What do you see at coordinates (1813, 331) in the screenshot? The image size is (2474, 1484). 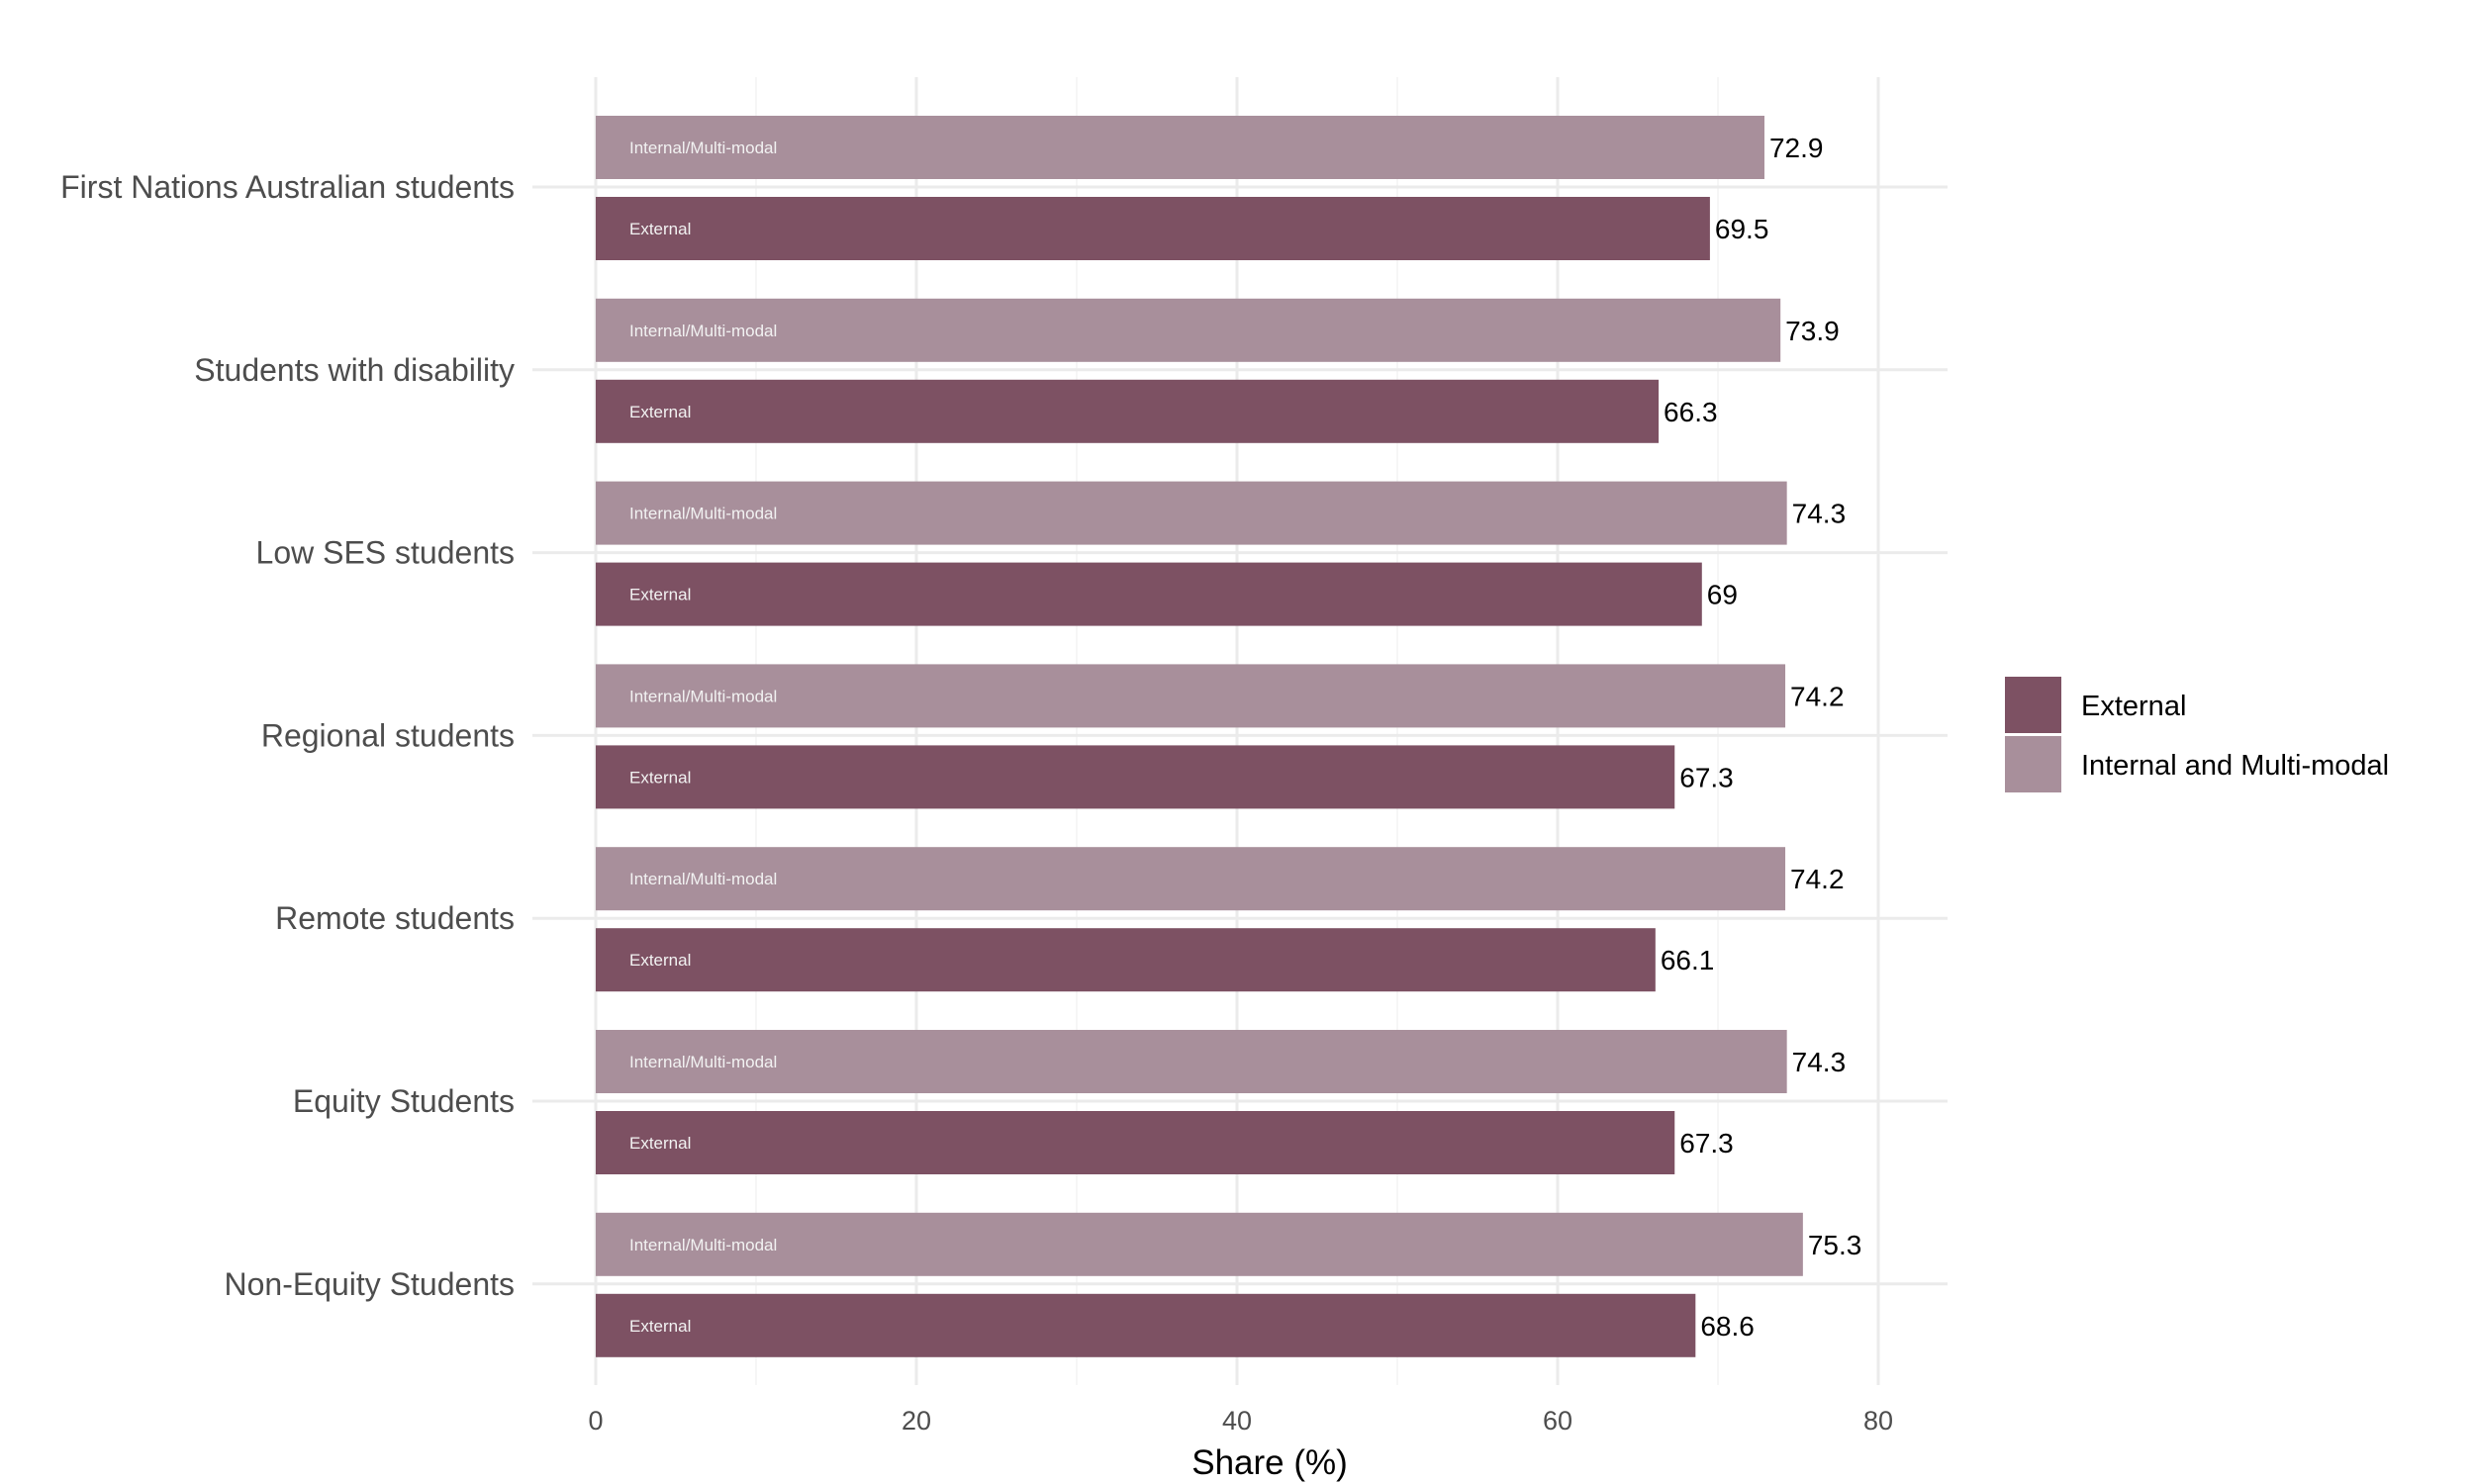 I see `data-label: 73.9` at bounding box center [1813, 331].